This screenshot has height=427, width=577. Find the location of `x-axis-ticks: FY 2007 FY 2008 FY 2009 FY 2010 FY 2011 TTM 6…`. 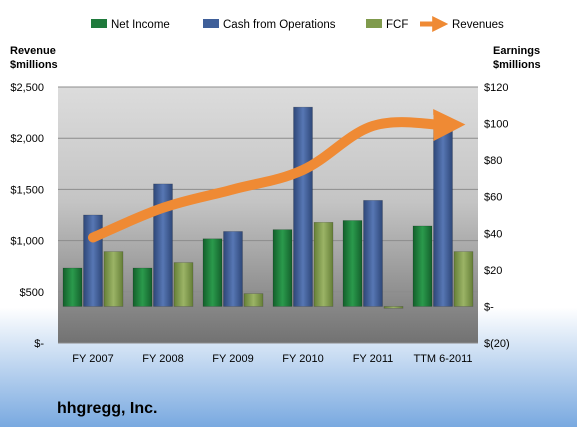

x-axis-ticks: FY 2007 FY 2008 FY 2009 FY 2010 FY 2011 TTM 6… is located at coordinates (272, 359).